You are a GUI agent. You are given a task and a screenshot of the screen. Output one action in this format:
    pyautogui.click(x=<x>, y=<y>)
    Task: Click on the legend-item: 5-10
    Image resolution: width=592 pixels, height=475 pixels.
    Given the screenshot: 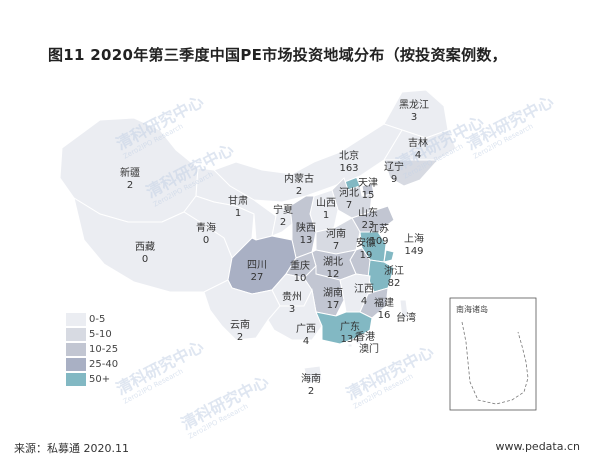 What is the action you would take?
    pyautogui.click(x=92, y=334)
    